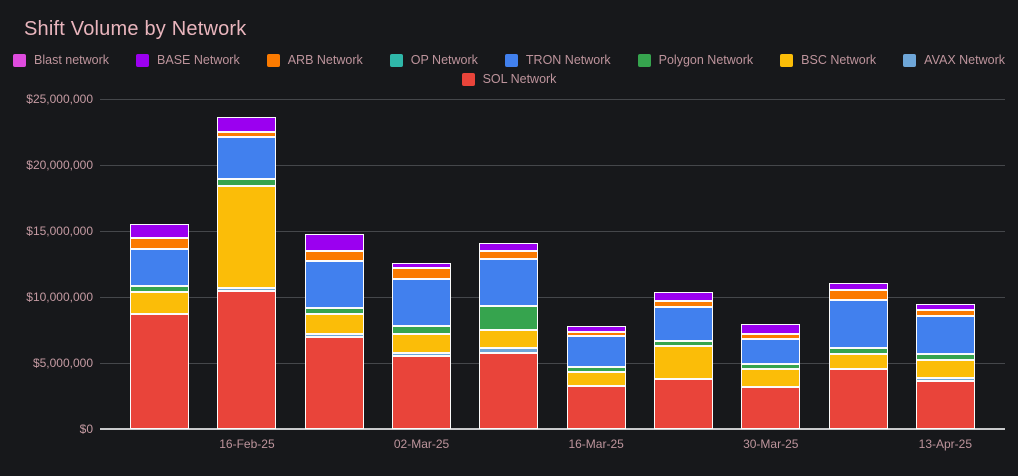 The height and width of the screenshot is (476, 1018). Describe the element at coordinates (695, 60) in the screenshot. I see `legend-item-polygon-network: Polygon Network` at that location.